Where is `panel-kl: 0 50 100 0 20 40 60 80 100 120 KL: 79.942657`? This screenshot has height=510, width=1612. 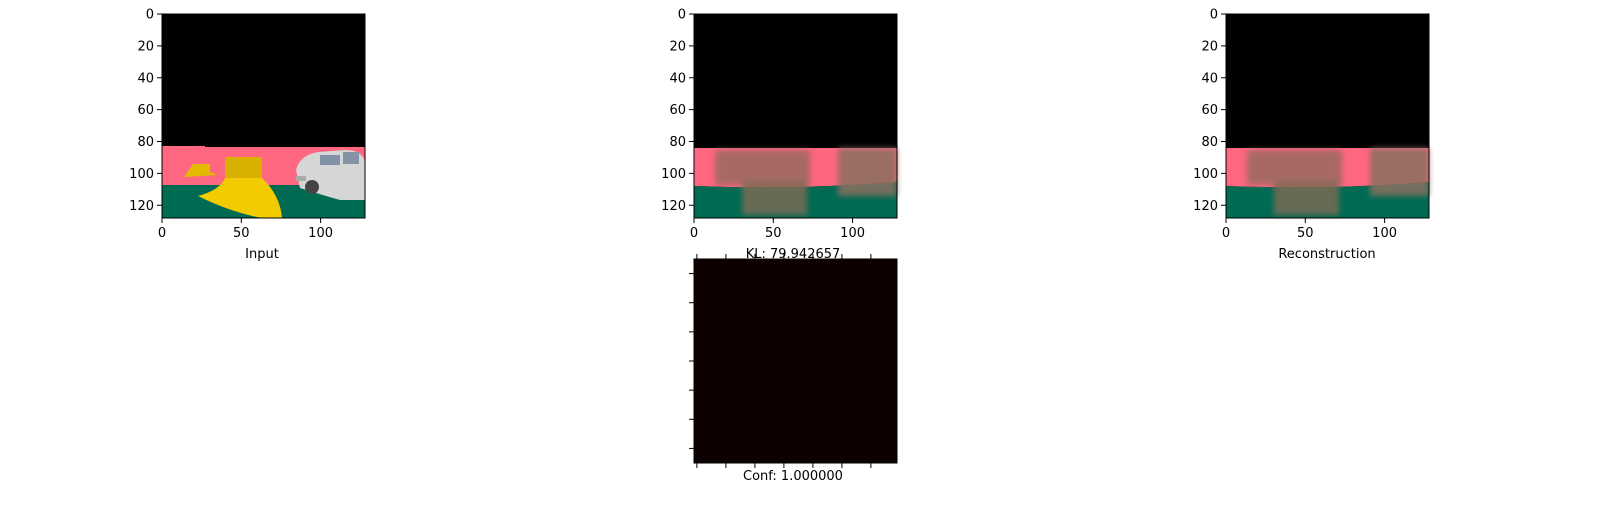
panel-kl: 0 50 100 0 20 40 60 80 100 120 KL: 79.942657 is located at coordinates (779, 135).